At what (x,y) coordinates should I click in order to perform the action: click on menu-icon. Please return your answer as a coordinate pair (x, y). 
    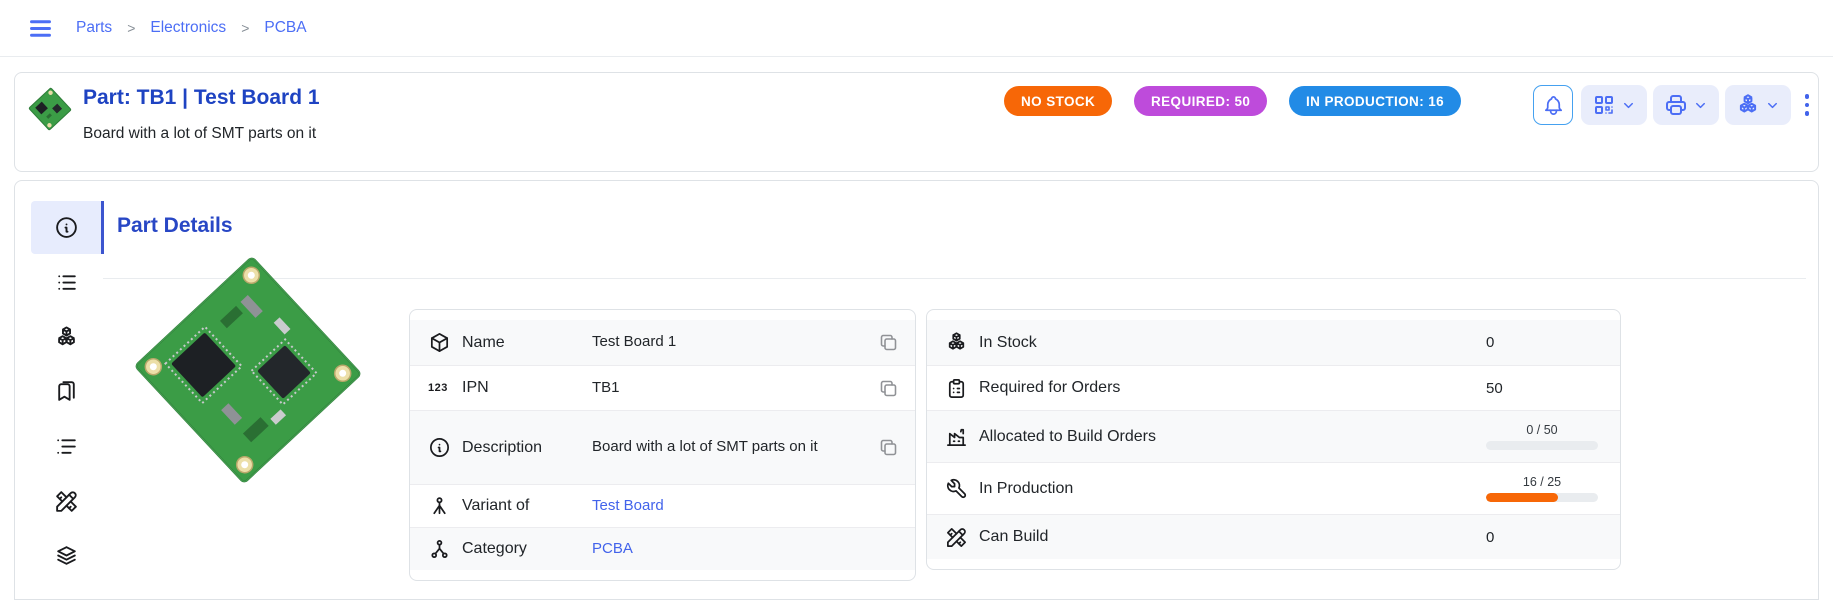
    Looking at the image, I should click on (40, 28).